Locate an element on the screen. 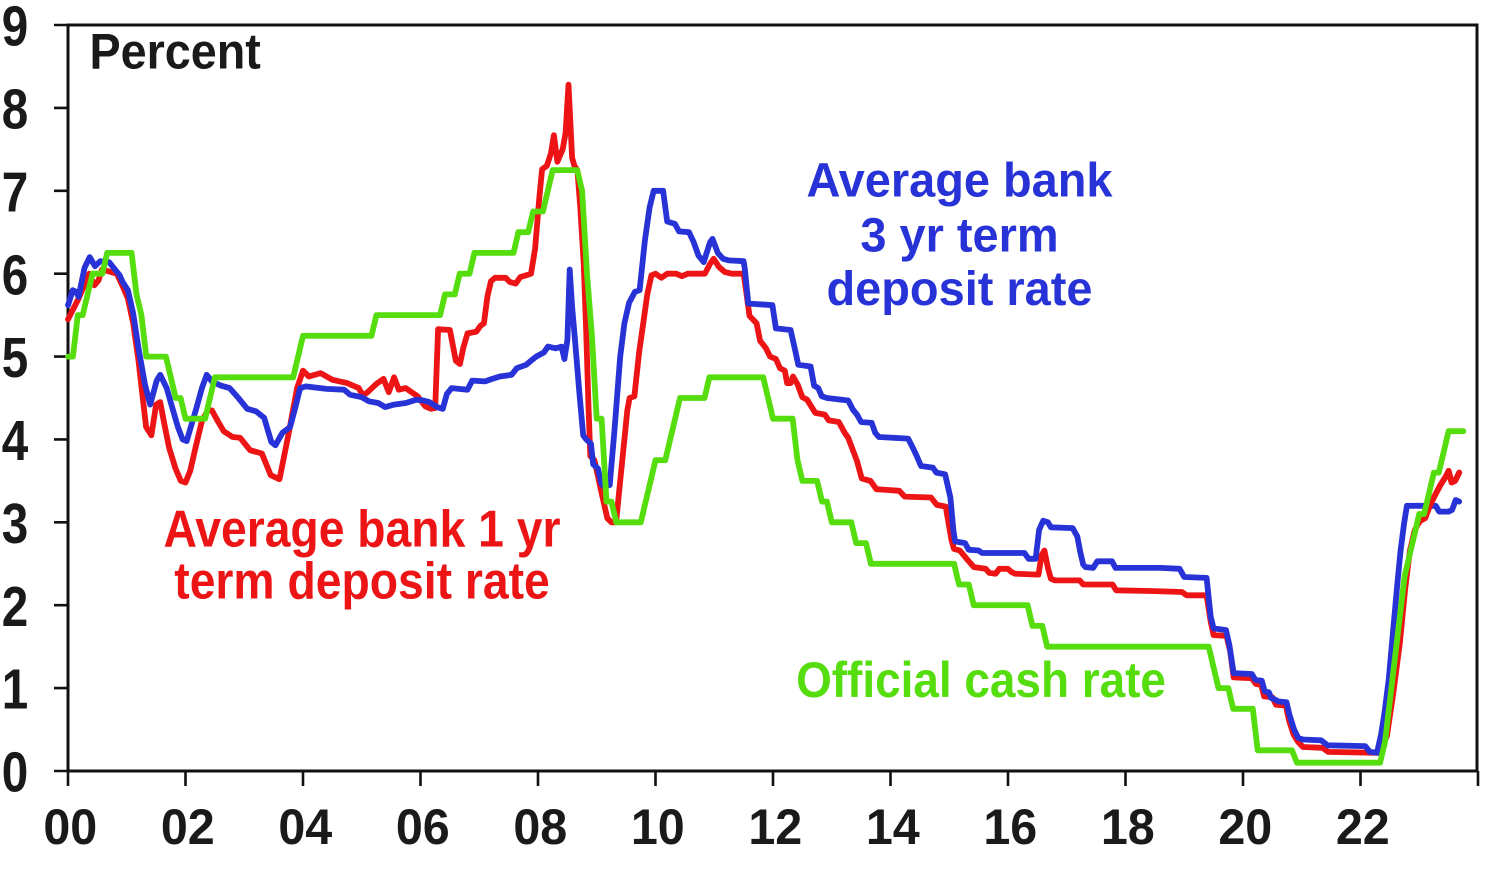 Image resolution: width=1512 pixels, height=869 pixels. svg-text: 16 is located at coordinates (1010, 827).